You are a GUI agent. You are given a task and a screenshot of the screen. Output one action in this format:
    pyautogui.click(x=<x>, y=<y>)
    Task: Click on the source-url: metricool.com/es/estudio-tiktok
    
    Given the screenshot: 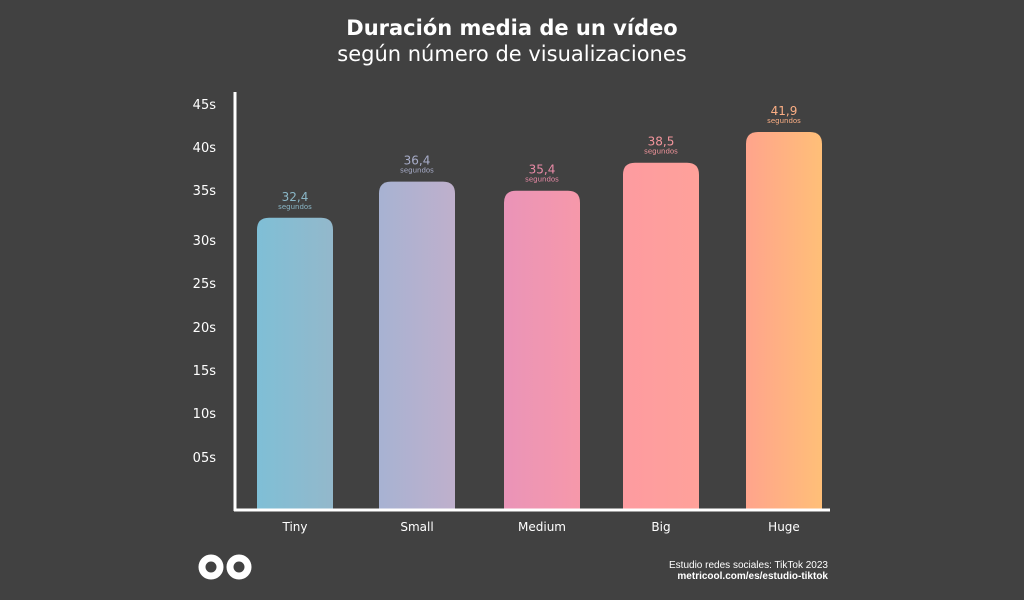 What is the action you would take?
    pyautogui.click(x=752, y=576)
    